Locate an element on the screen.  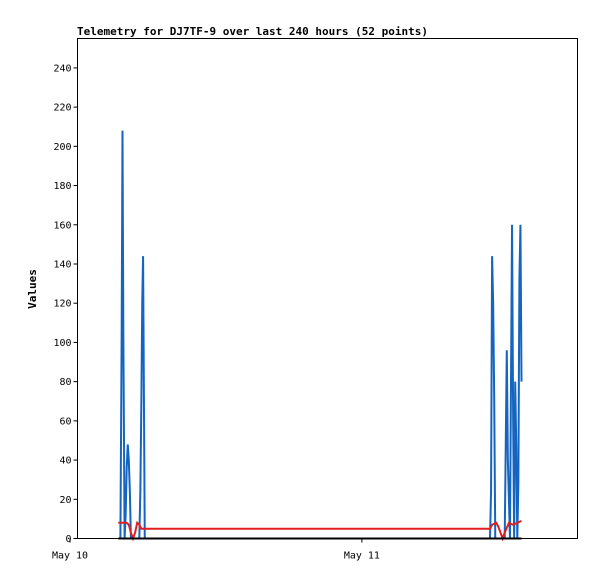
y-tick-label: 240 is located at coordinates (62, 68).